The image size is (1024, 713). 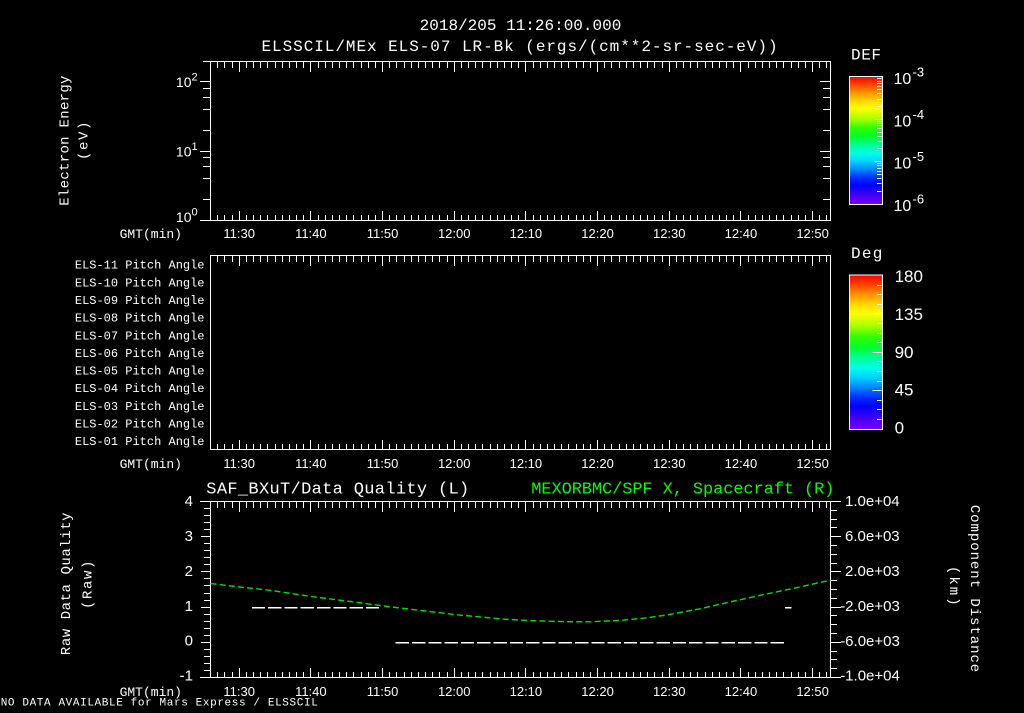 What do you see at coordinates (186, 676) in the screenshot?
I see `svg-text: -1` at bounding box center [186, 676].